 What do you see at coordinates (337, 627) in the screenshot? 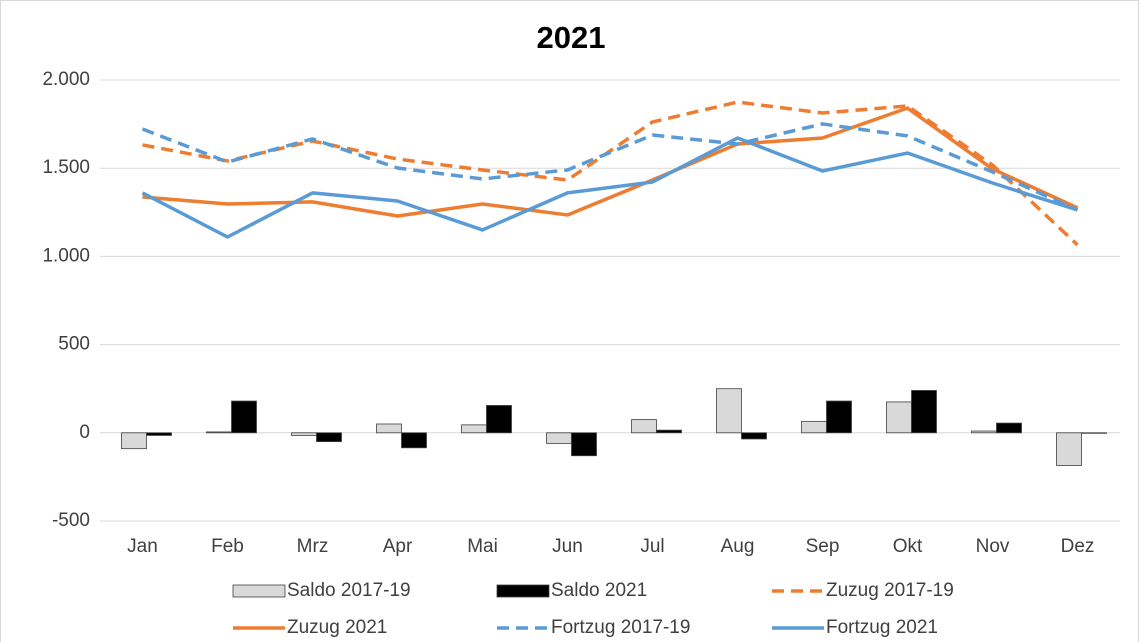
I see `legend-label: Zuzug 2021` at bounding box center [337, 627].